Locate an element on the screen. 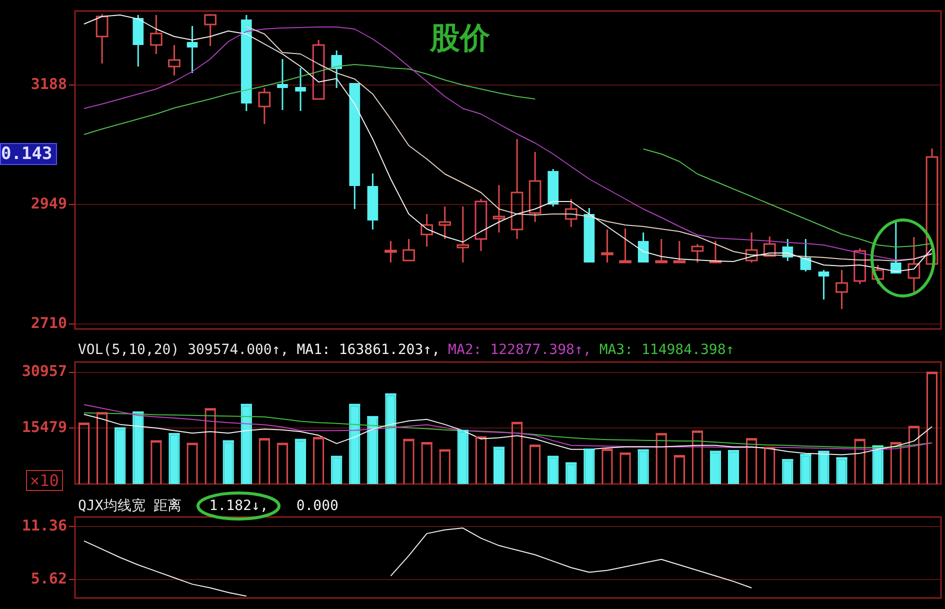 This screenshot has width=945, height=609. y-tick-label: 11.36 is located at coordinates (44, 525).